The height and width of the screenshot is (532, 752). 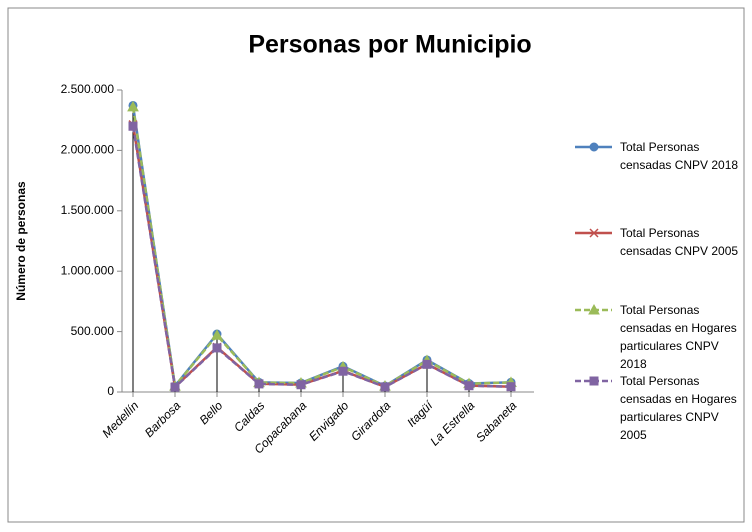 I want to click on legend-label: Total Personas censadas CNPV 2005, so click(x=679, y=242).